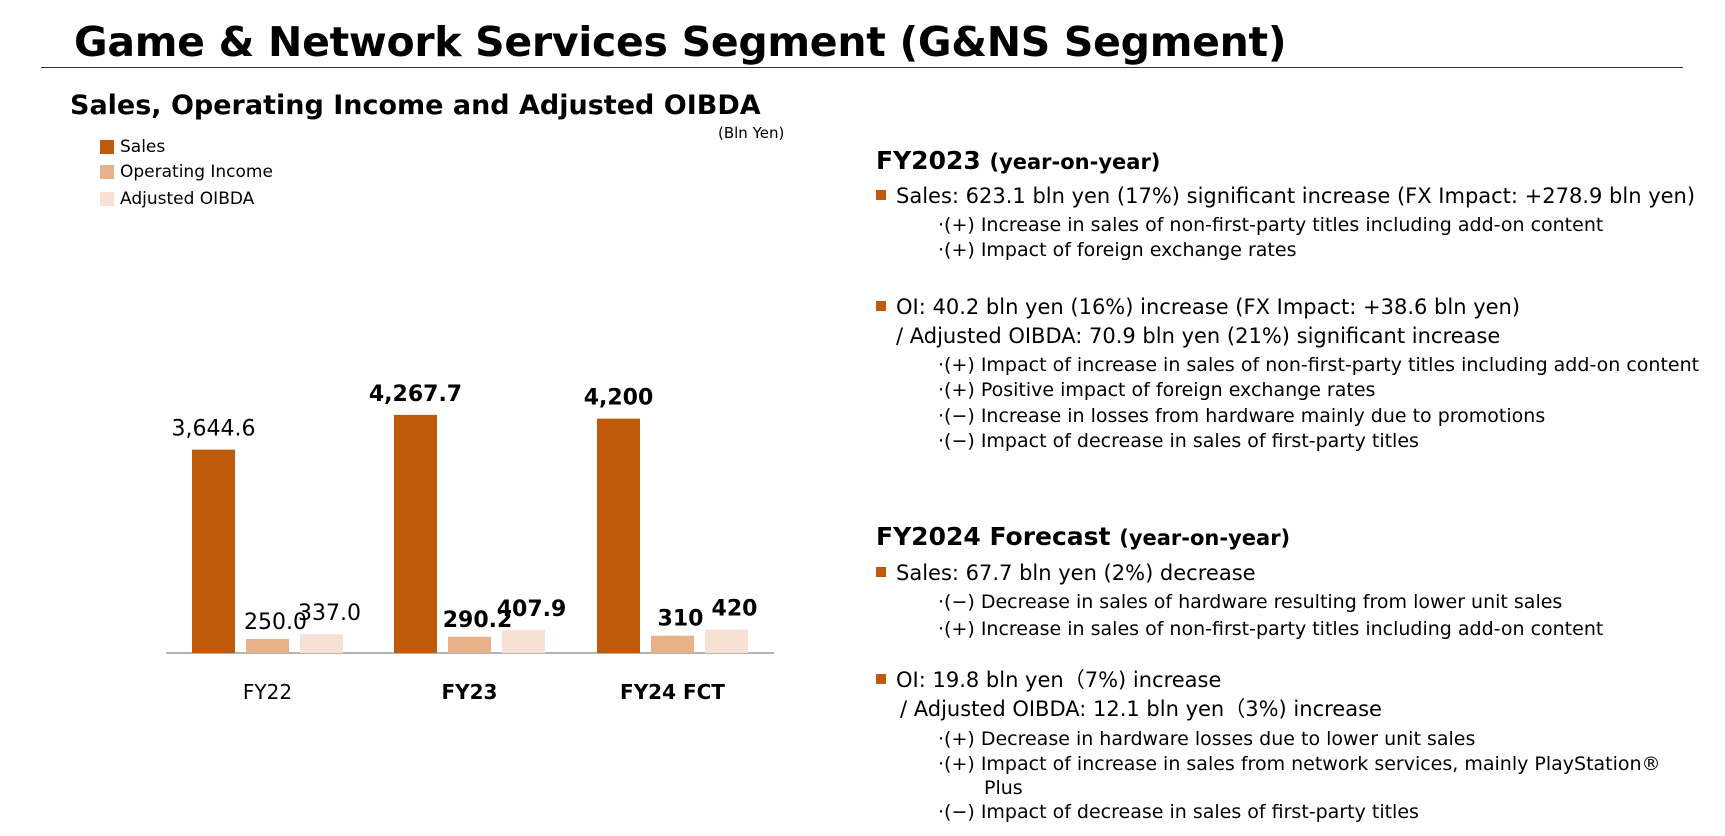 This screenshot has height=836, width=1725. What do you see at coordinates (1059, 680) in the screenshot?
I see `fy2024-oi-text: OI: 19.8 bln yen（7%) increase` at bounding box center [1059, 680].